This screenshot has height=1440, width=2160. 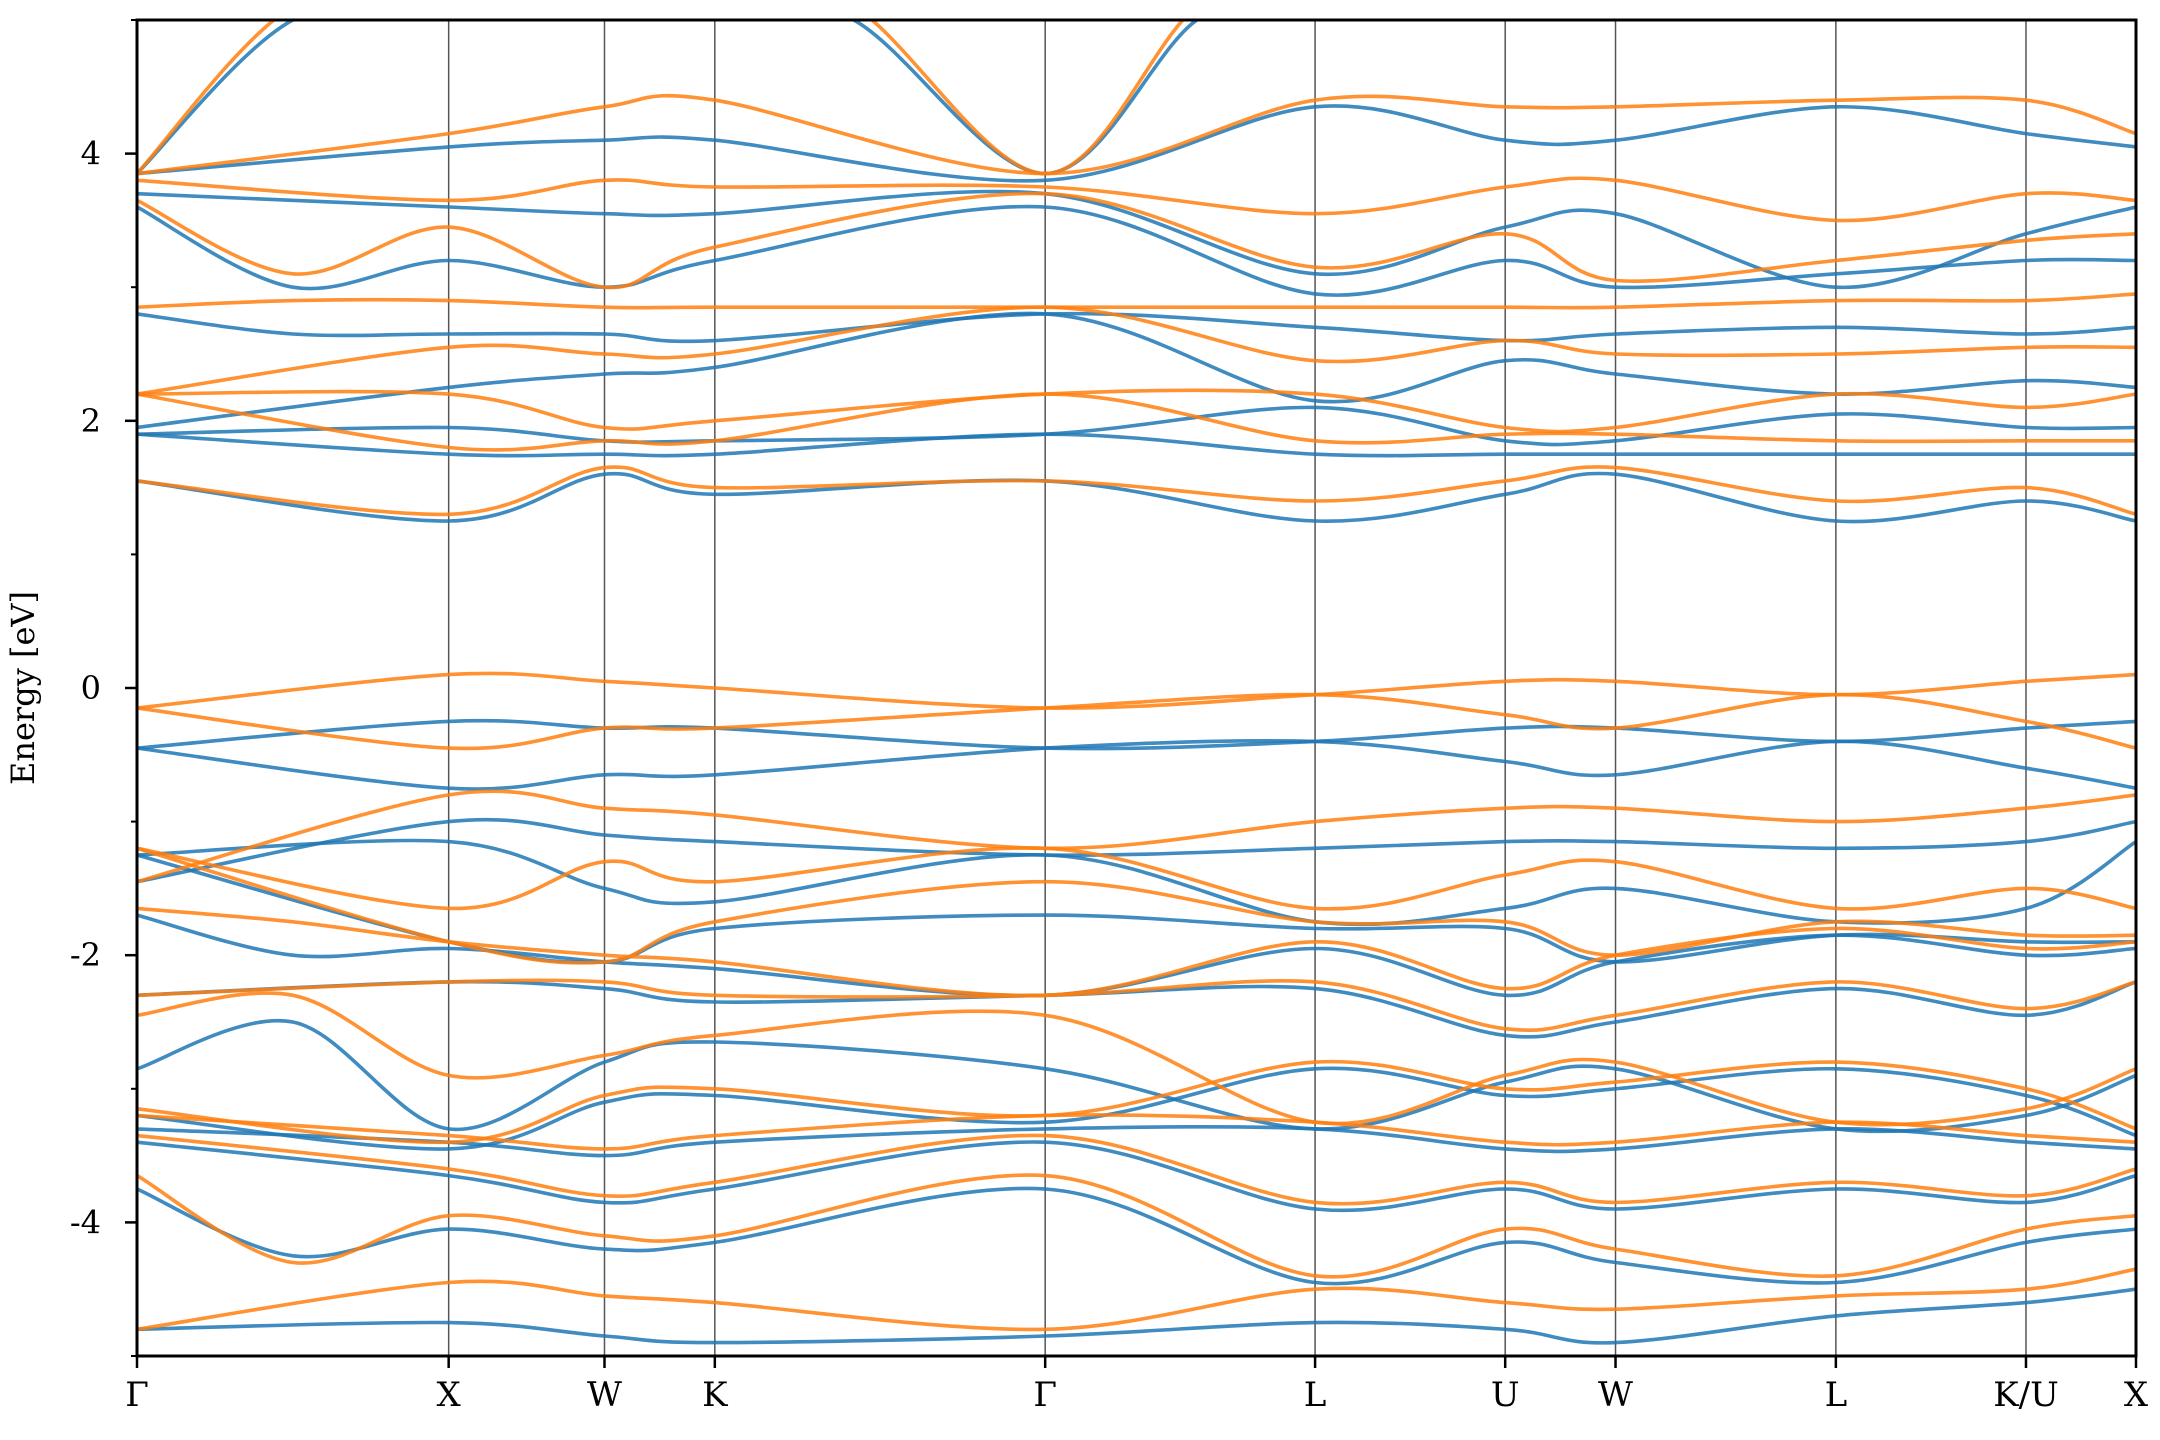 What do you see at coordinates (103, 688) in the screenshot?
I see `y-axis-ticks: -4 -2 0 2 4` at bounding box center [103, 688].